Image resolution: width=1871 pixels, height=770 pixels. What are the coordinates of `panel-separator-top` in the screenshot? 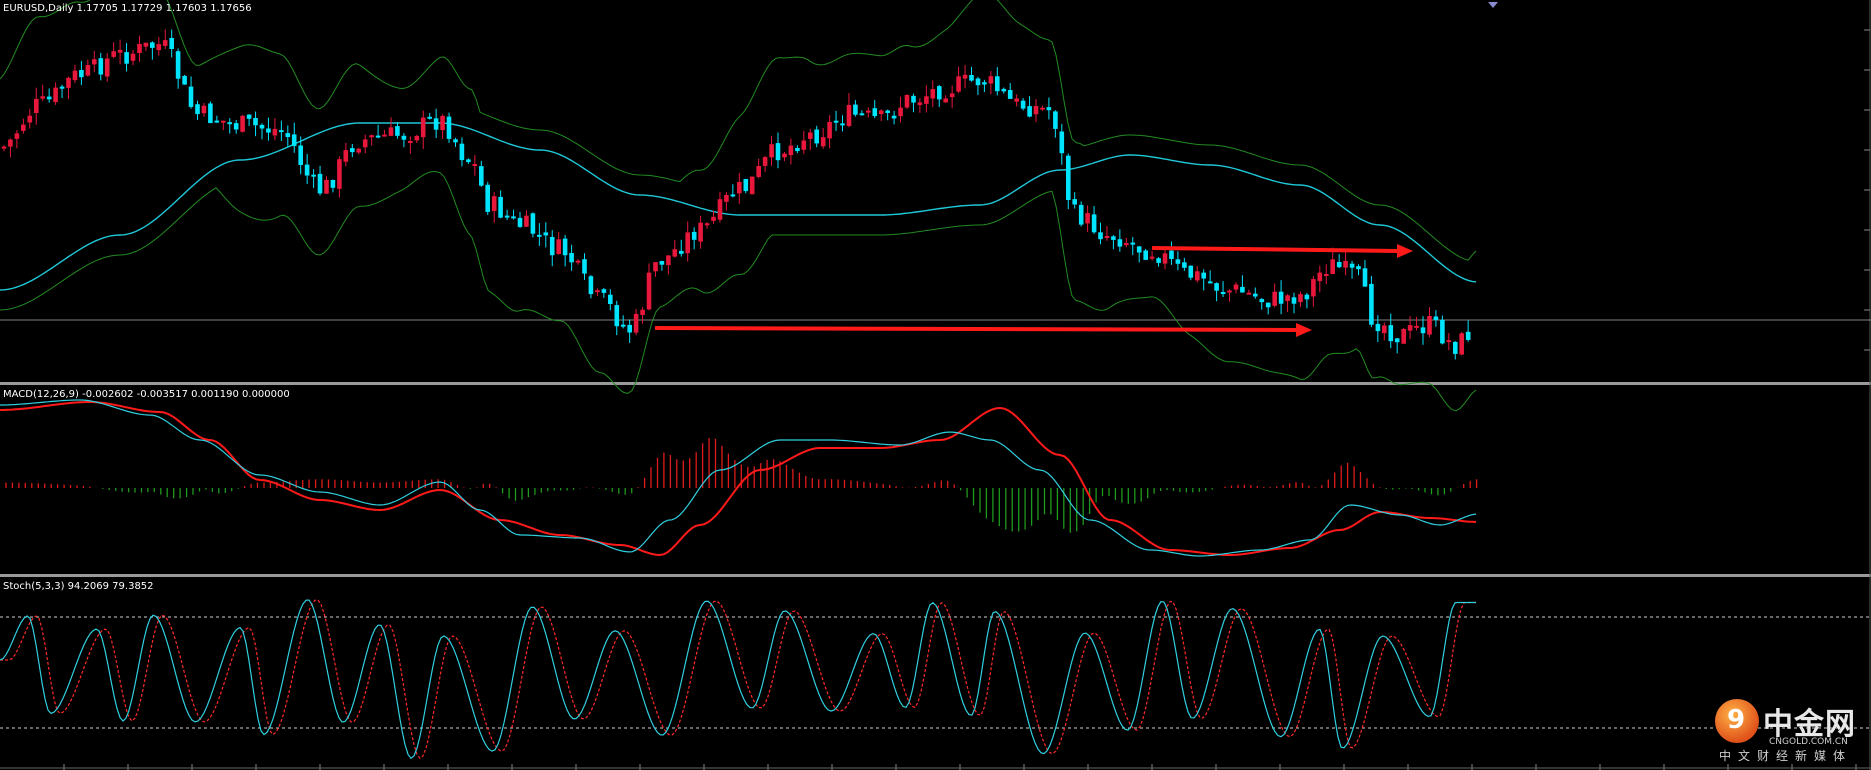 It's located at (935, 383).